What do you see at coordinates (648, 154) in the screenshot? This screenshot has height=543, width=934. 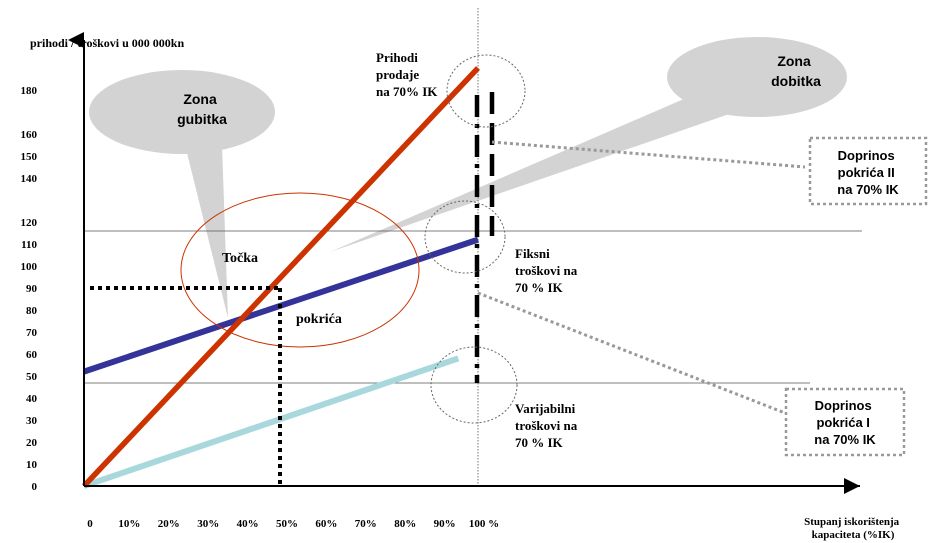 I see `contribution-ii-connector` at bounding box center [648, 154].